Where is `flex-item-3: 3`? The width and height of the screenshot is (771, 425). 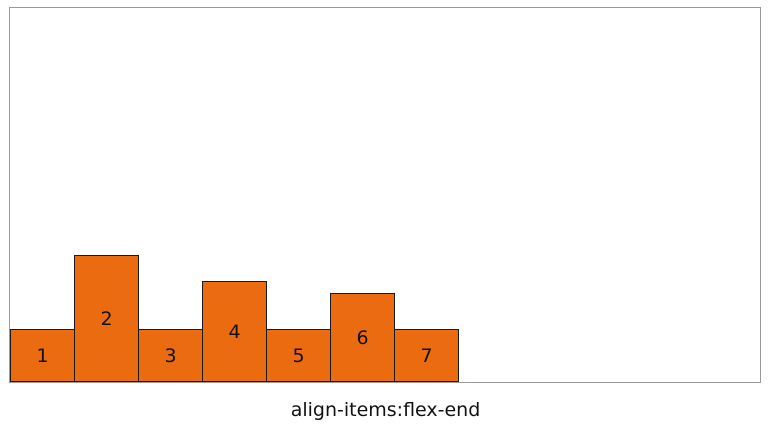
flex-item-3: 3 is located at coordinates (170, 355).